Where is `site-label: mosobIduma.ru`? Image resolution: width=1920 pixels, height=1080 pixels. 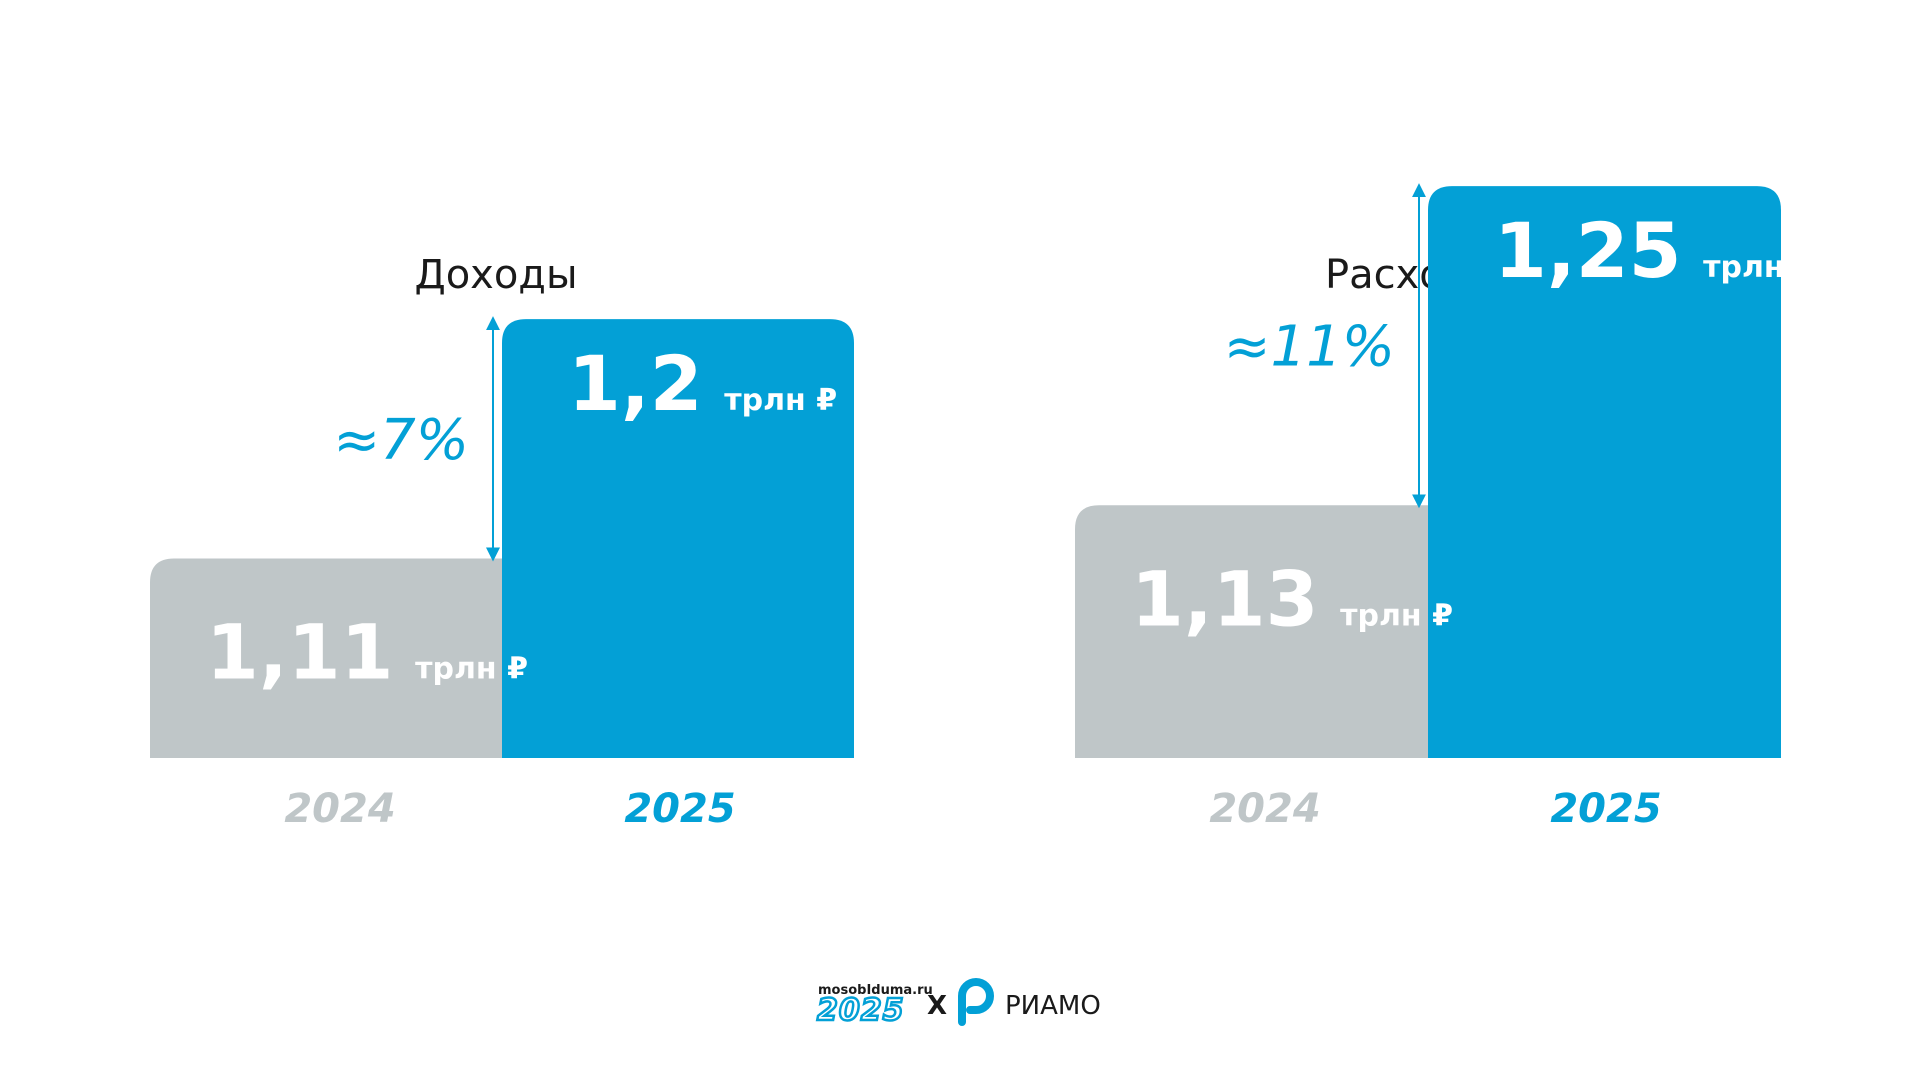
site-label: mosobIduma.ru is located at coordinates (875, 990).